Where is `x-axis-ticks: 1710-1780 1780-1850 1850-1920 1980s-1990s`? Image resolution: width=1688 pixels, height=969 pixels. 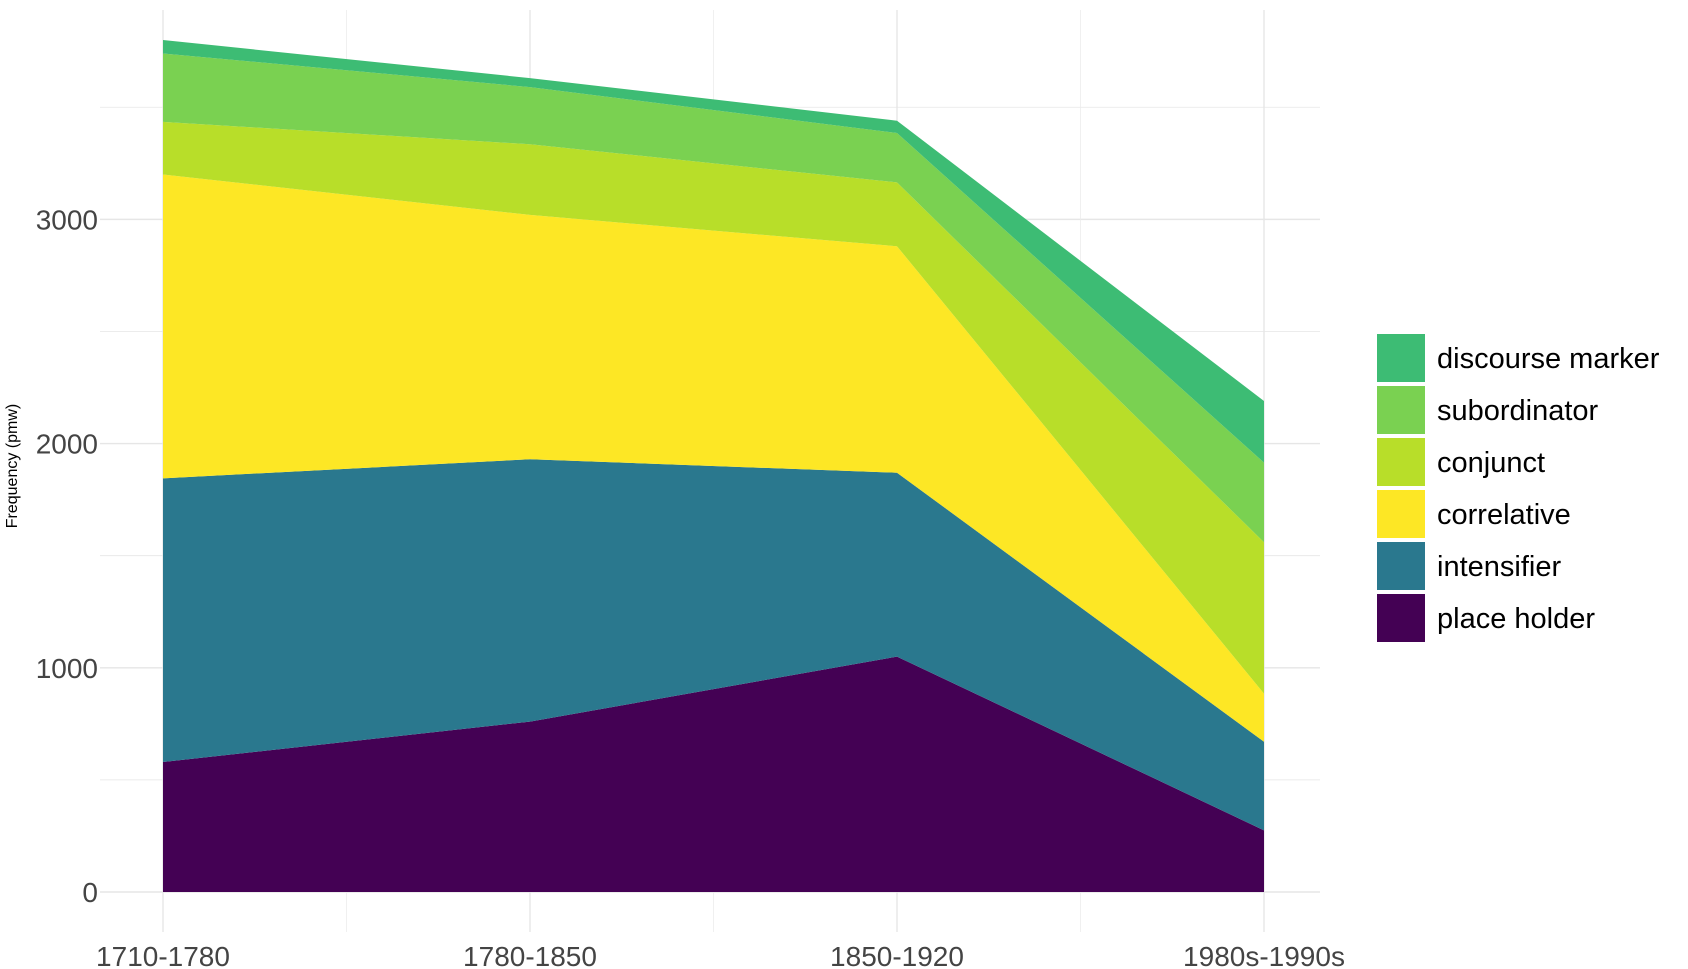 x-axis-ticks: 1710-1780 1780-1850 1850-1920 1980s-1990s is located at coordinates (720, 955).